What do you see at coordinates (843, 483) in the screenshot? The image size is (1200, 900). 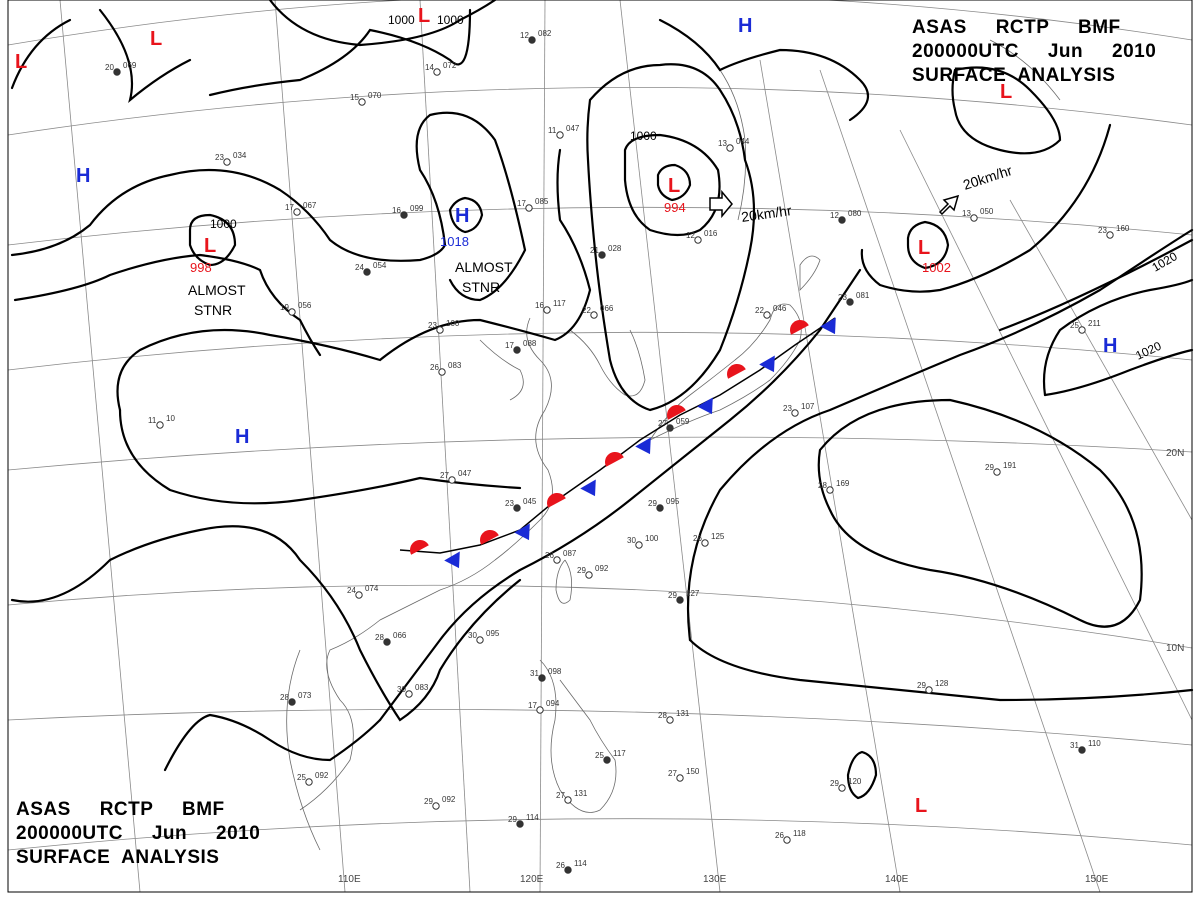 I see `station-pressure: 169` at bounding box center [843, 483].